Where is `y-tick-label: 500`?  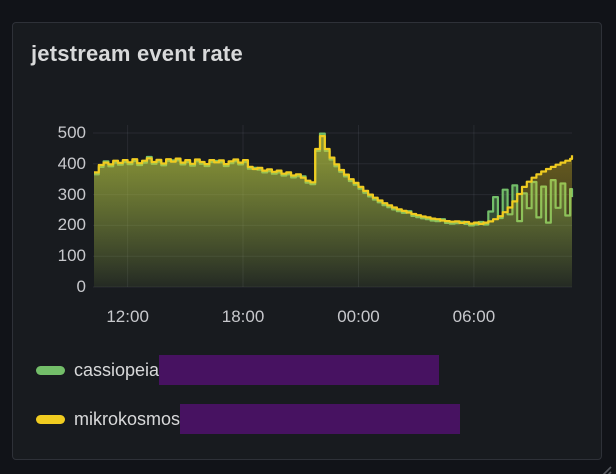 y-tick-label: 500 is located at coordinates (71, 132).